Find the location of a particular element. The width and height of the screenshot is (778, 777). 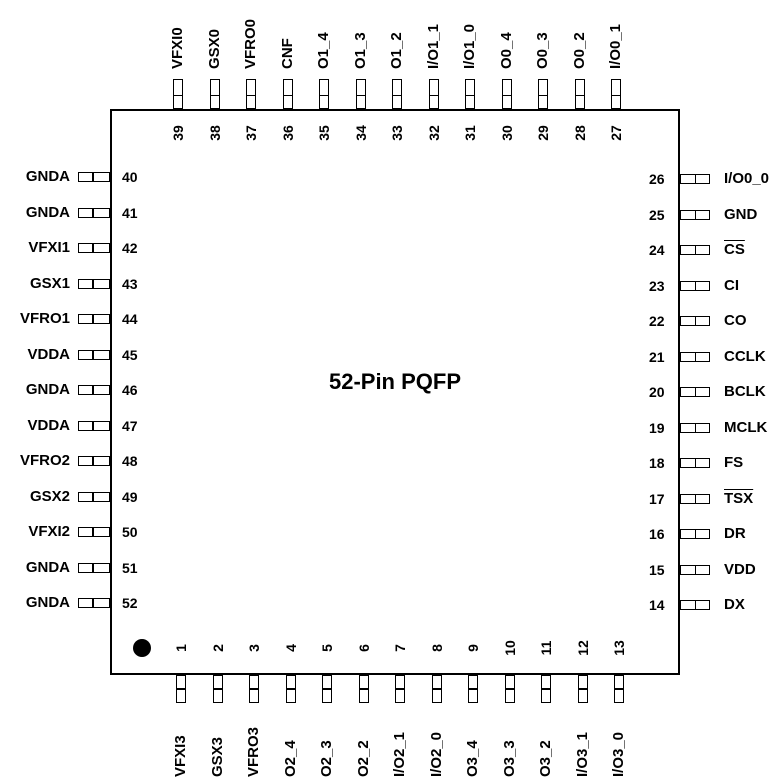

pin-2-lead is located at coordinates (217, 689).